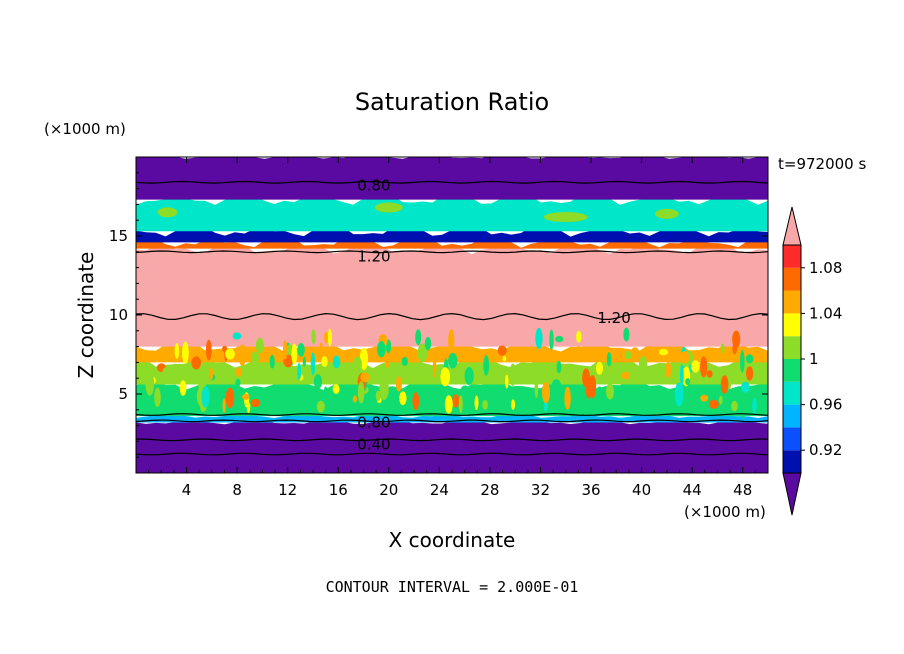 This screenshot has height=654, width=904. Describe the element at coordinates (641, 490) in the screenshot. I see `x-tick-label: 40` at that location.